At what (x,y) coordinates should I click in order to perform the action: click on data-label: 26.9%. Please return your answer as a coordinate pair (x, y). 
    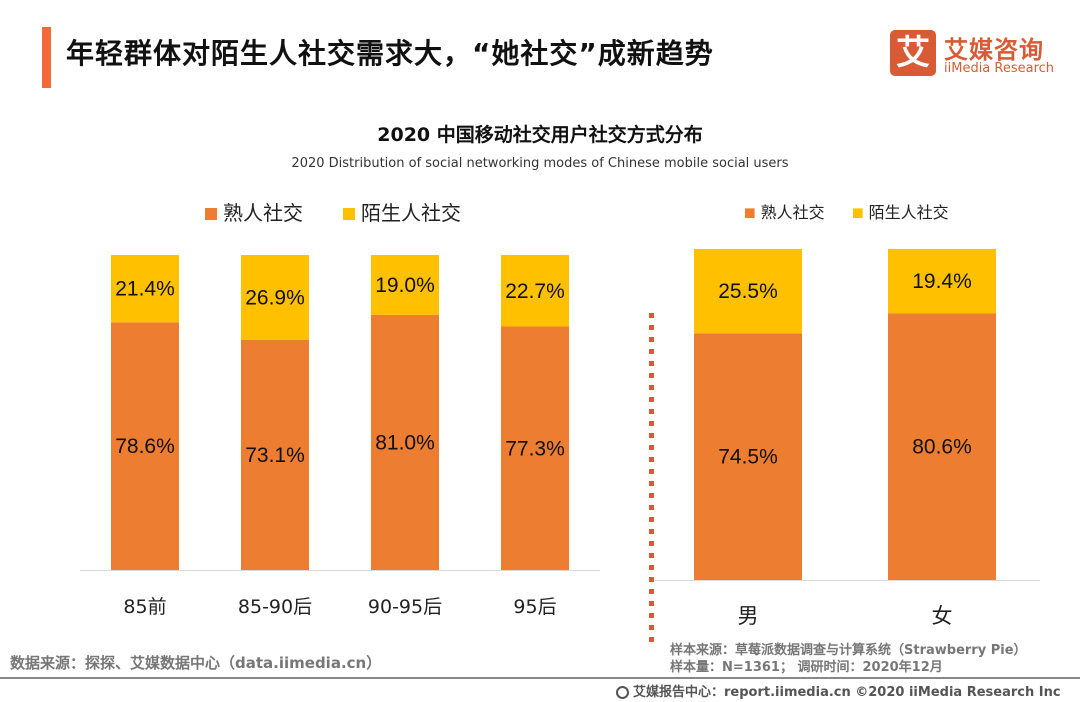
    Looking at the image, I should click on (275, 297).